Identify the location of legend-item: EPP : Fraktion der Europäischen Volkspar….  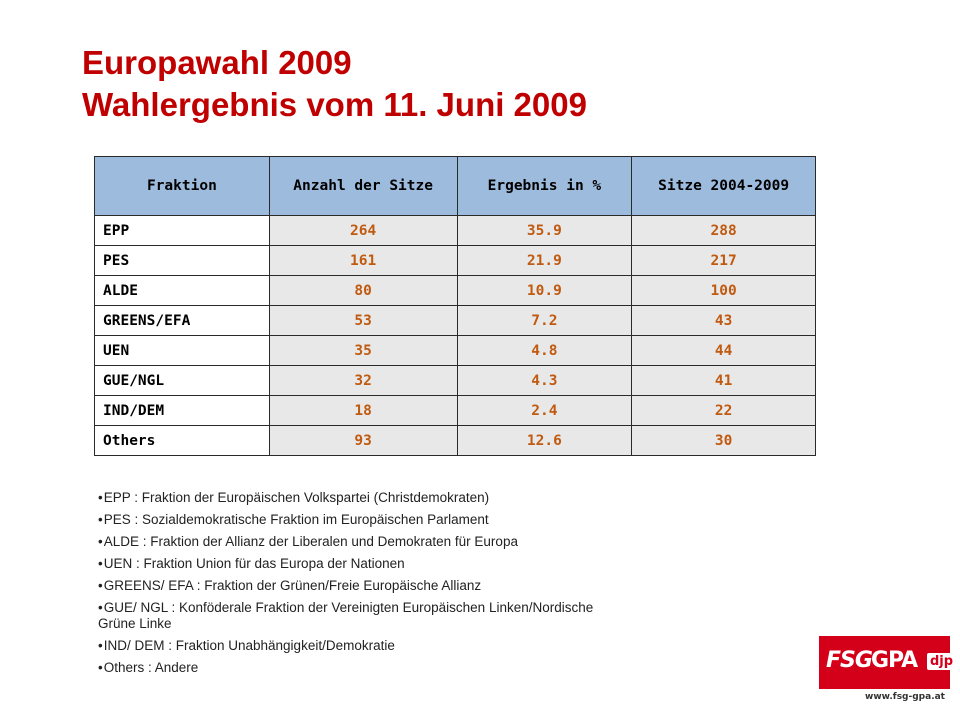
(358, 498).